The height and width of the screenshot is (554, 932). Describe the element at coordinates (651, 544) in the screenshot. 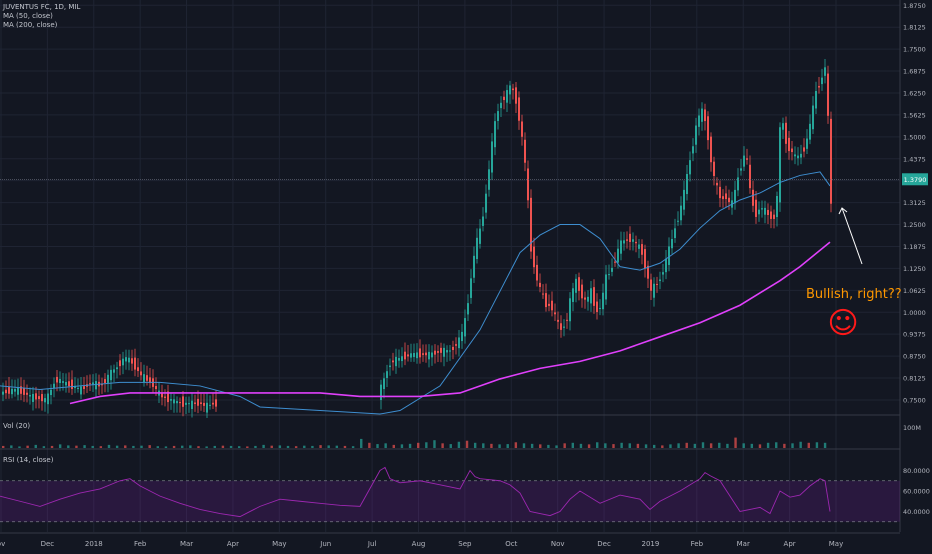

I see `x-tick-label: 2019` at that location.